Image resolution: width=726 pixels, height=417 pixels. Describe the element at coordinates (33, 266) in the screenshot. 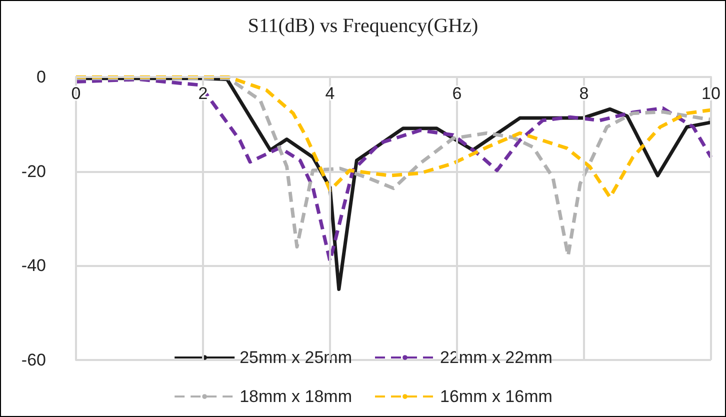

I see `y-tick-label: -40` at that location.